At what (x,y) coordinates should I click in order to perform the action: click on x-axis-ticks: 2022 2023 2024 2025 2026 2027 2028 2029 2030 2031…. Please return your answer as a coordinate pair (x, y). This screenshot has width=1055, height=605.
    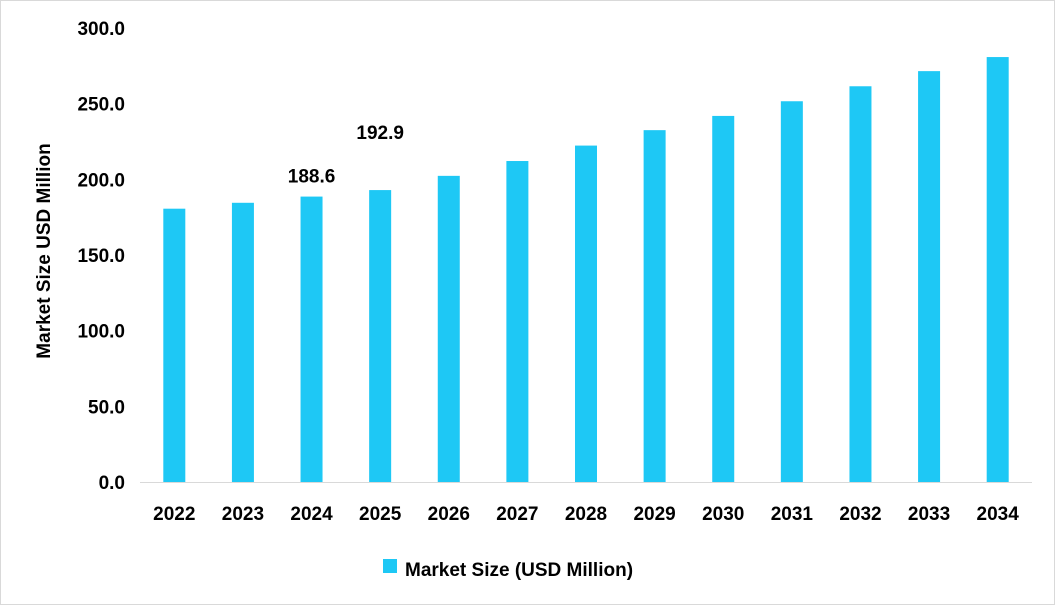
    Looking at the image, I should click on (586, 514).